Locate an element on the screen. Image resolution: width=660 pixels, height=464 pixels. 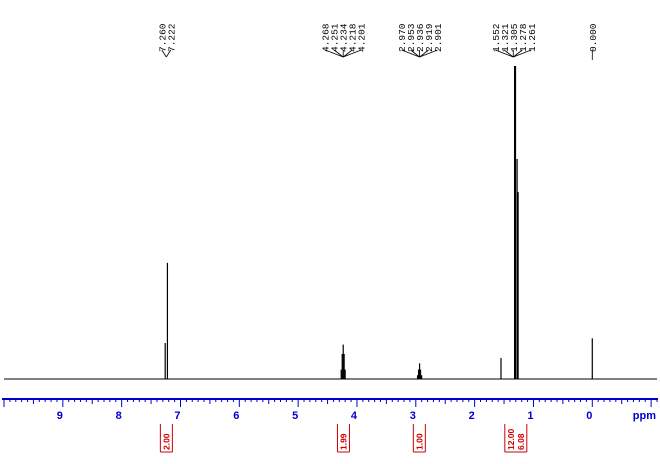
integral-group: 1.99 is located at coordinates (343, 438).